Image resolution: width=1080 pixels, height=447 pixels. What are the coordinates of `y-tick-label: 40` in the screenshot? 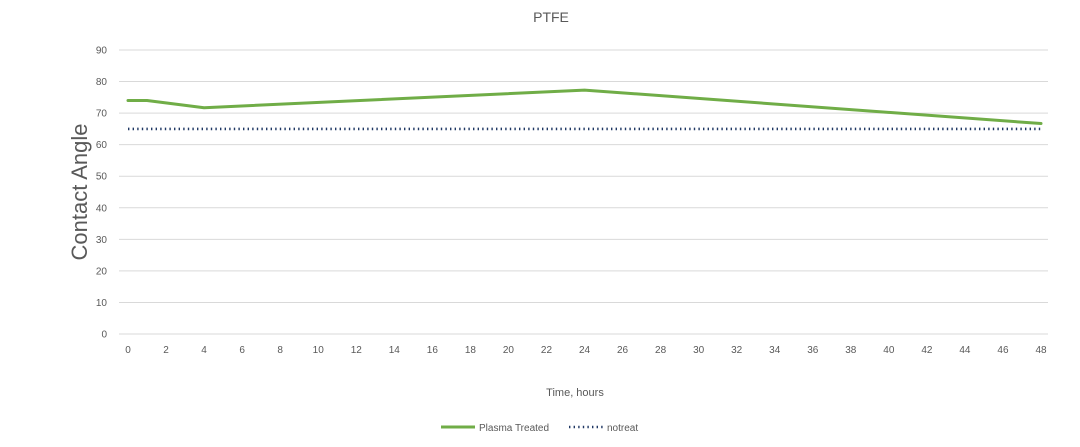 It's located at (102, 208).